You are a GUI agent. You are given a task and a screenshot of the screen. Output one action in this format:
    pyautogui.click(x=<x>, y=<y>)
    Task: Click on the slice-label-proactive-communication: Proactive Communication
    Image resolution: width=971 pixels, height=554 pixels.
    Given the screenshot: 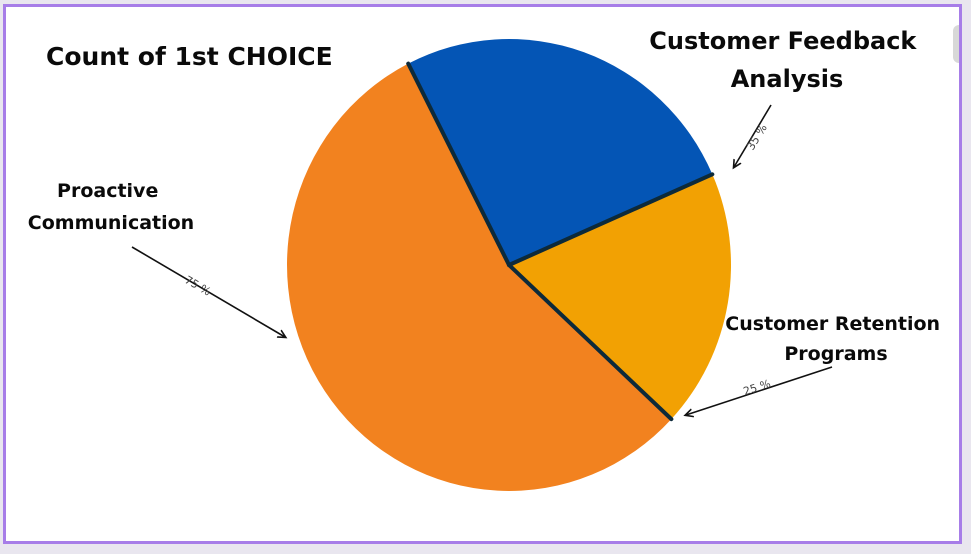 What is the action you would take?
    pyautogui.click(x=111, y=207)
    